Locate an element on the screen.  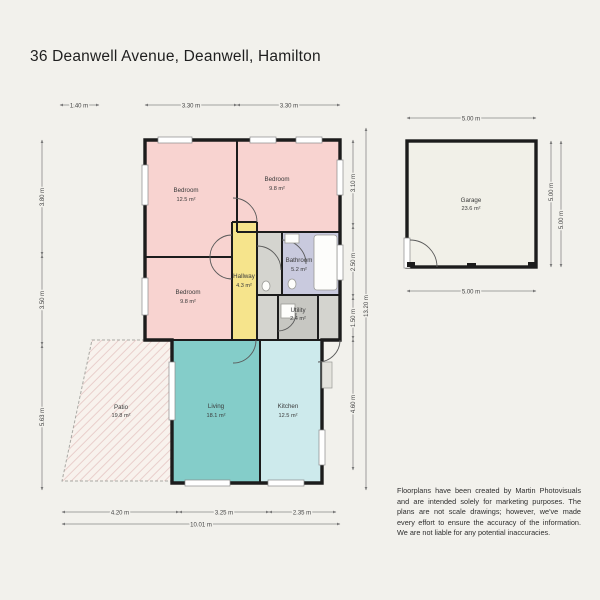
sliding-door-opening is located at coordinates (172, 391).